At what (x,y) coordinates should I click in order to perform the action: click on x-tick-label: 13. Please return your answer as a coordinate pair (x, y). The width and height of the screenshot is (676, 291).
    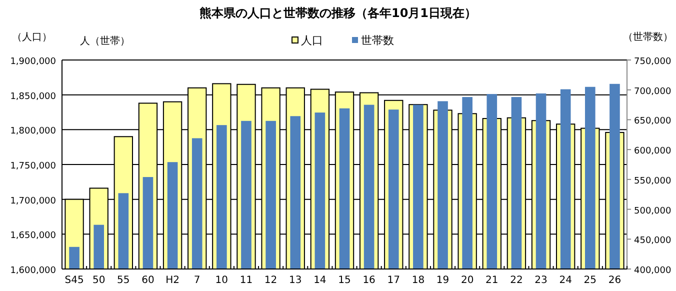
    Looking at the image, I should click on (295, 280).